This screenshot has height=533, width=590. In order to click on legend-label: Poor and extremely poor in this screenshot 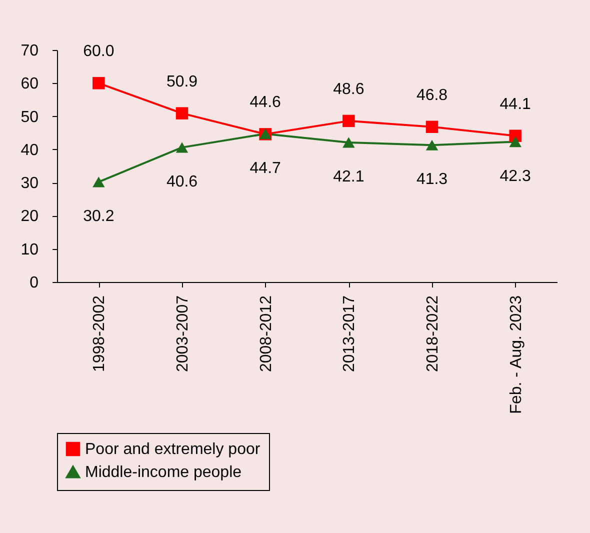, I will do `click(173, 449)`.